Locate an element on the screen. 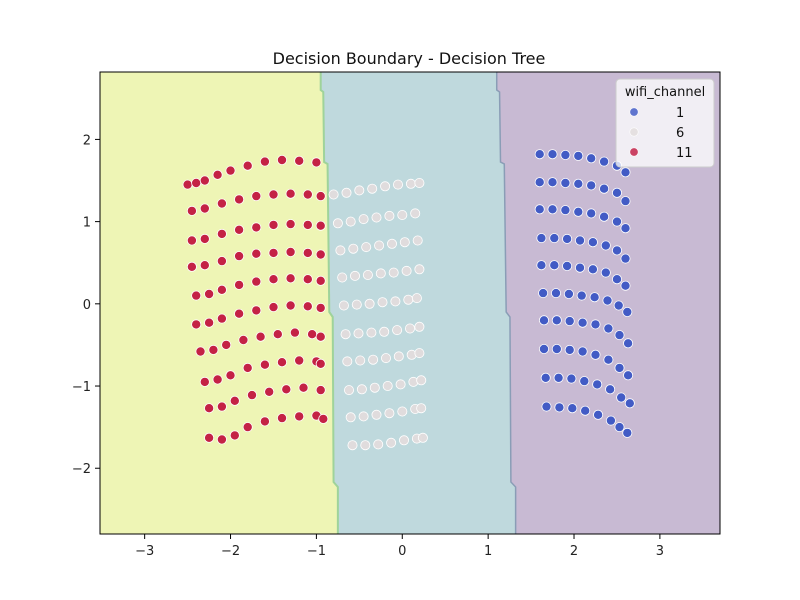 This screenshot has width=800, height=600. x-tick-label: −2 is located at coordinates (230, 551).